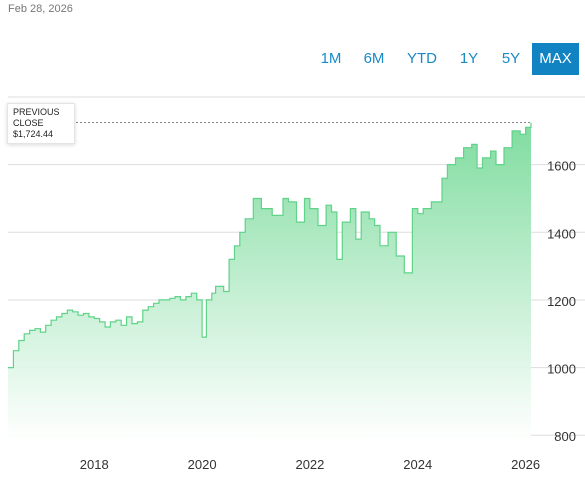 The height and width of the screenshot is (478, 585). Describe the element at coordinates (469, 58) in the screenshot. I see `range-1y-button: 1Y` at that location.